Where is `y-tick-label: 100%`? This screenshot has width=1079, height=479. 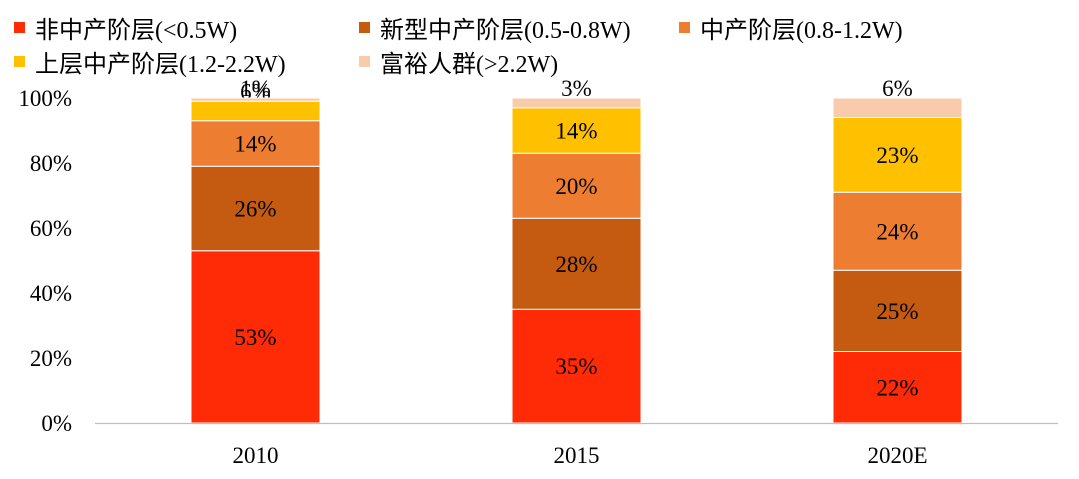 y-tick-label: 100% is located at coordinates (45, 98).